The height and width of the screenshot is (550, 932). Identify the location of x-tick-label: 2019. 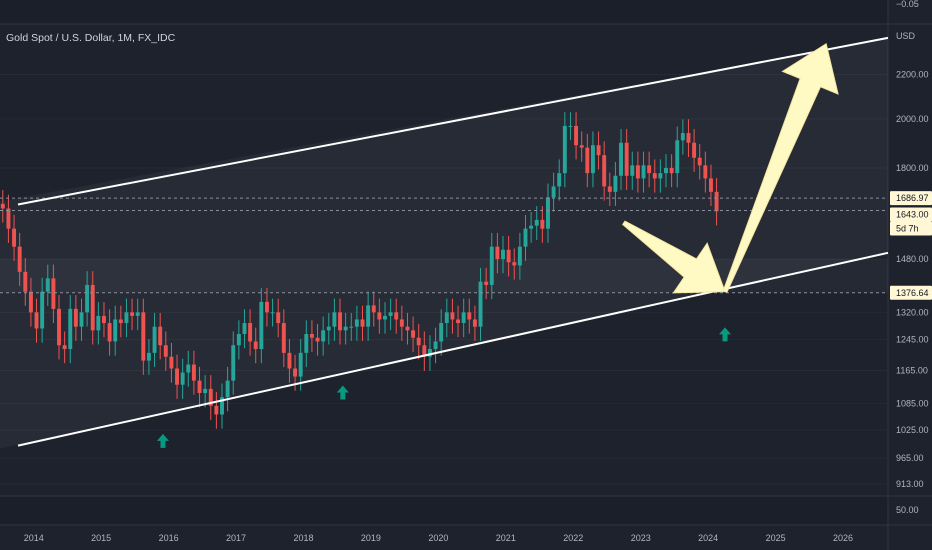
(371, 538).